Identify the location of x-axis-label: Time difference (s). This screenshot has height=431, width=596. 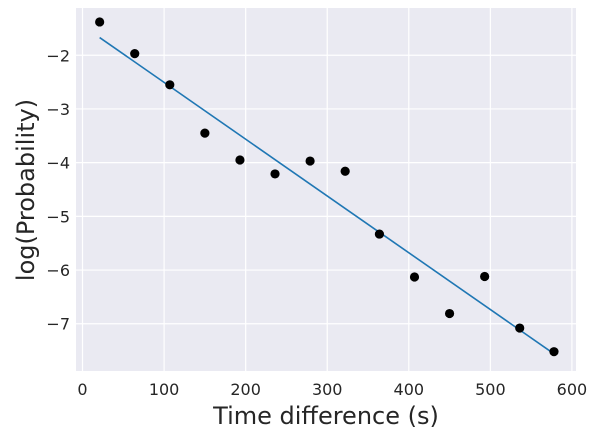
(325, 416).